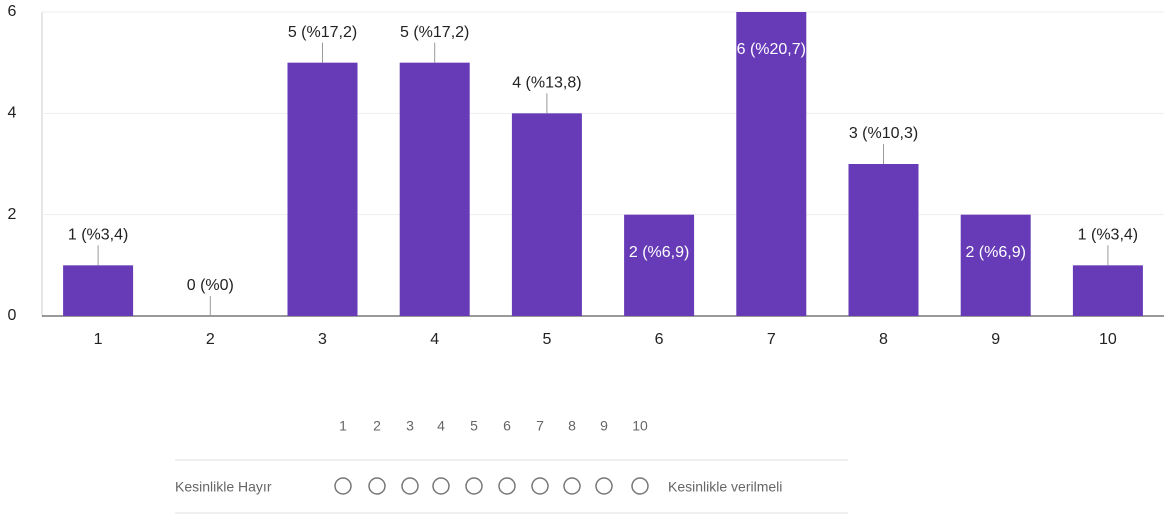 This screenshot has width=1176, height=520. What do you see at coordinates (322, 339) in the screenshot?
I see `x-tick-label: 3` at bounding box center [322, 339].